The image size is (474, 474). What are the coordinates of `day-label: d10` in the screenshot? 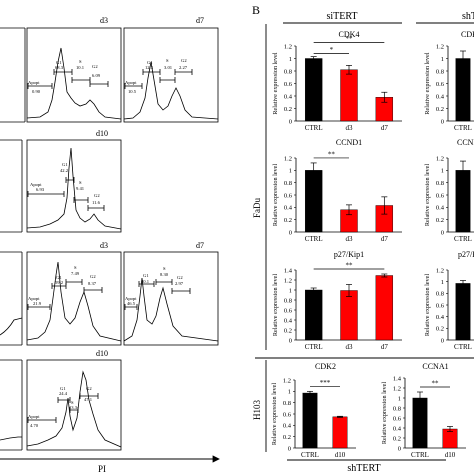 It's located at (102, 133).